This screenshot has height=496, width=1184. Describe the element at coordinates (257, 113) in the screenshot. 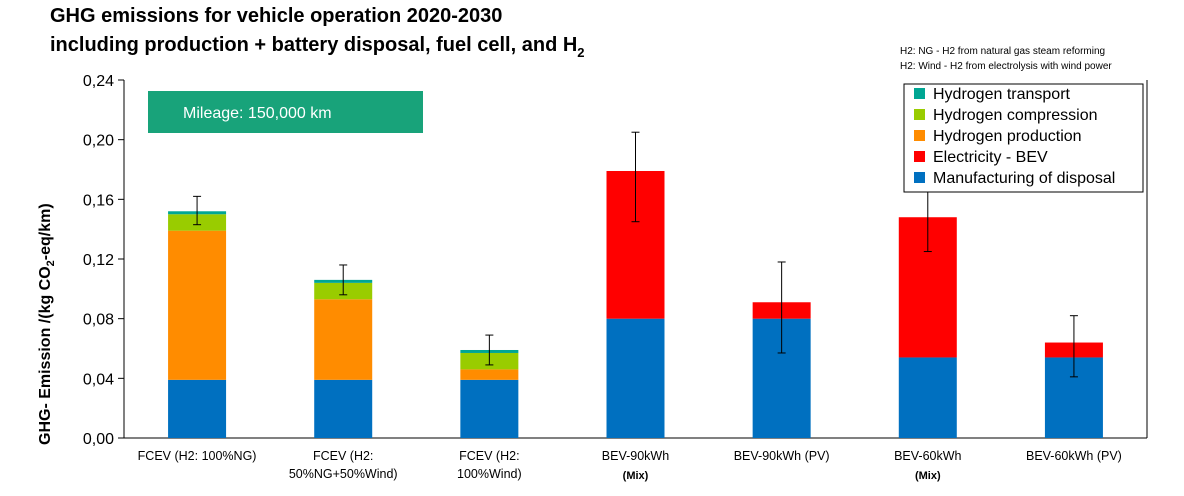

I see `mileage-label: Mileage: 150,000 km` at that location.